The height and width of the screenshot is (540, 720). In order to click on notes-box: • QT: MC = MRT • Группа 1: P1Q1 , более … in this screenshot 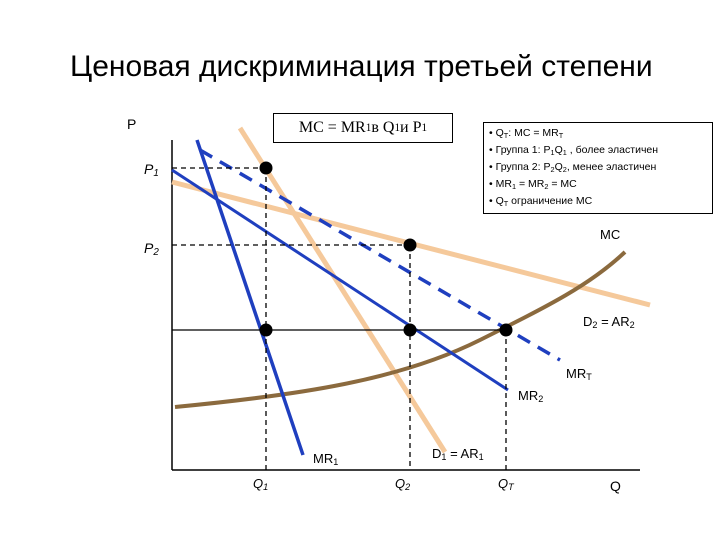, I will do `click(598, 168)`.